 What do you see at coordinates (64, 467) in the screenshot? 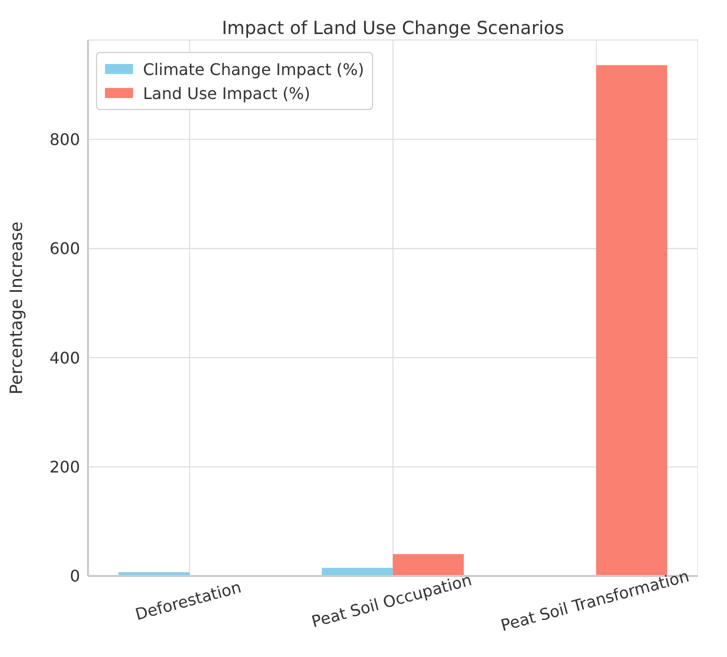
I see `y-tick-label: 200` at bounding box center [64, 467].